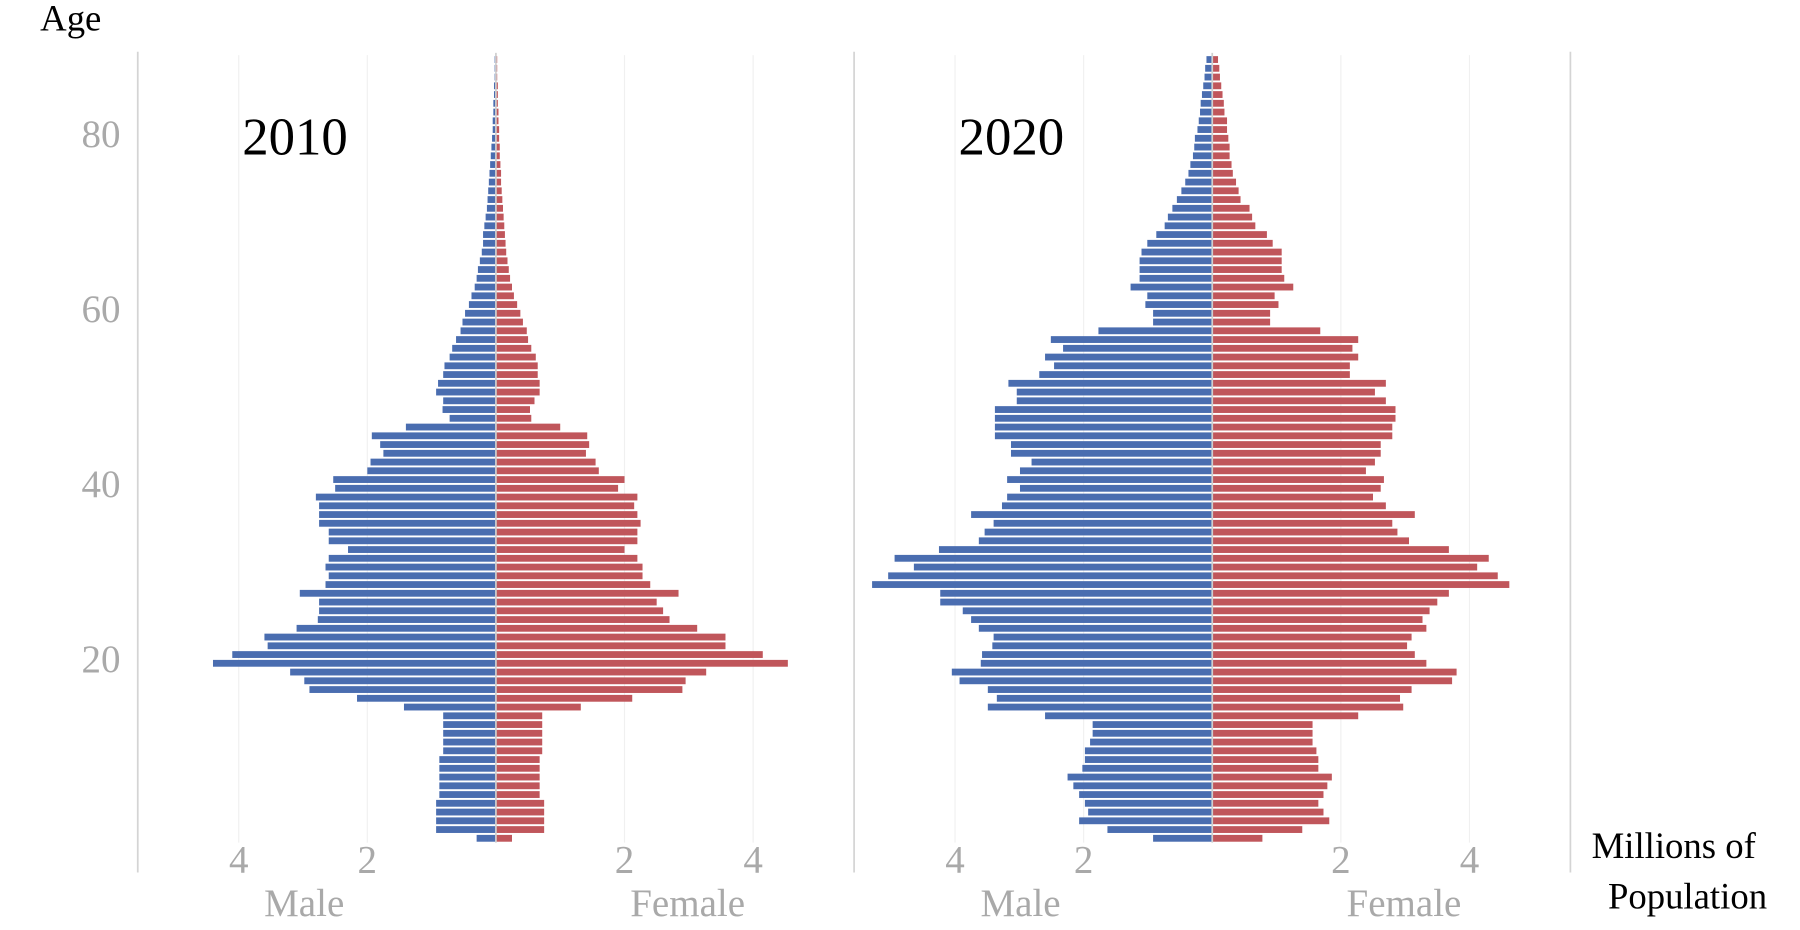  I want to click on y-tick-label: 60, so click(101, 309).